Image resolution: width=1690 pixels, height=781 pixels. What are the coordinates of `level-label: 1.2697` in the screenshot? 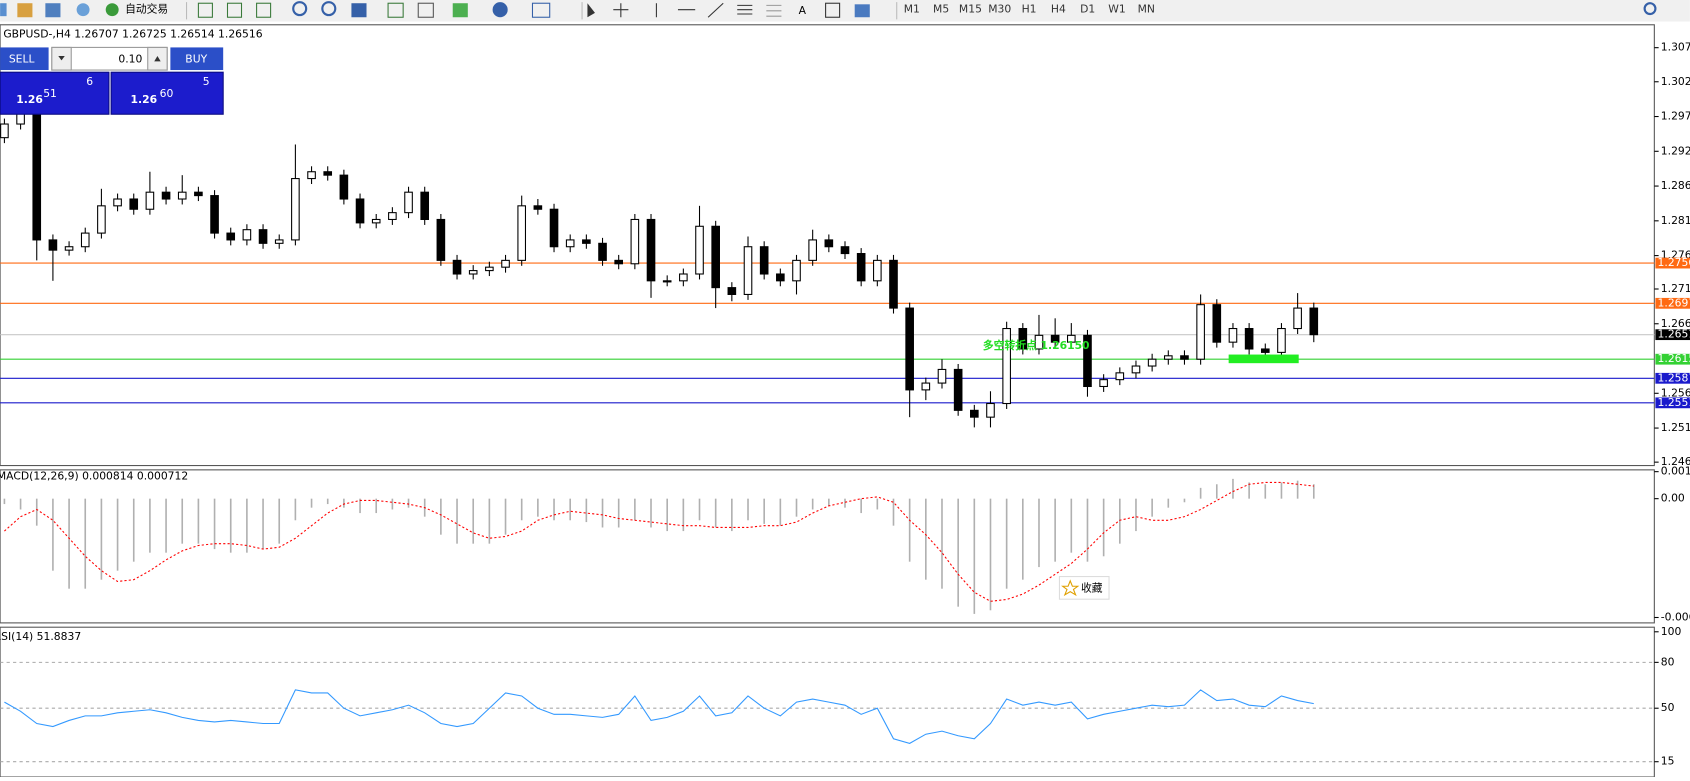 It's located at (1674, 302).